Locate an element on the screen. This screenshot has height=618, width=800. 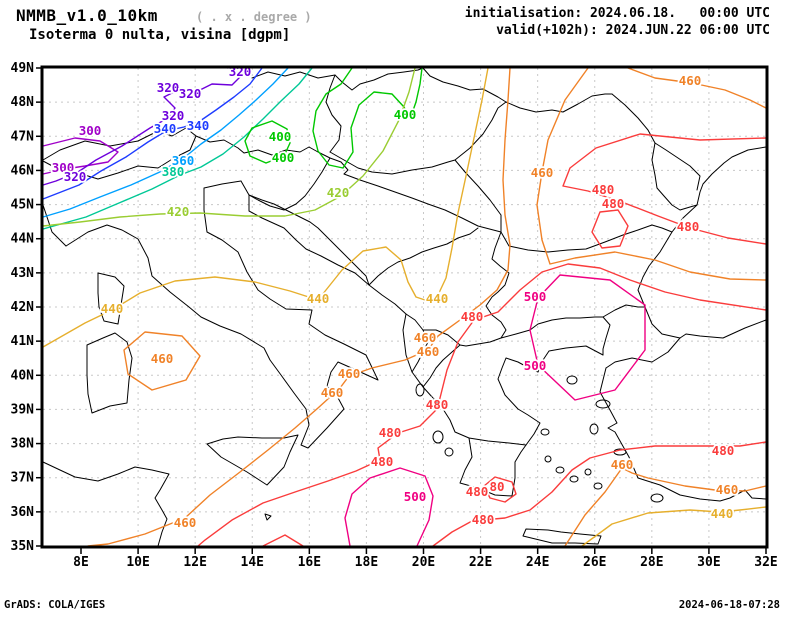
lon-tick-label: 12E is located at coordinates (194, 562).